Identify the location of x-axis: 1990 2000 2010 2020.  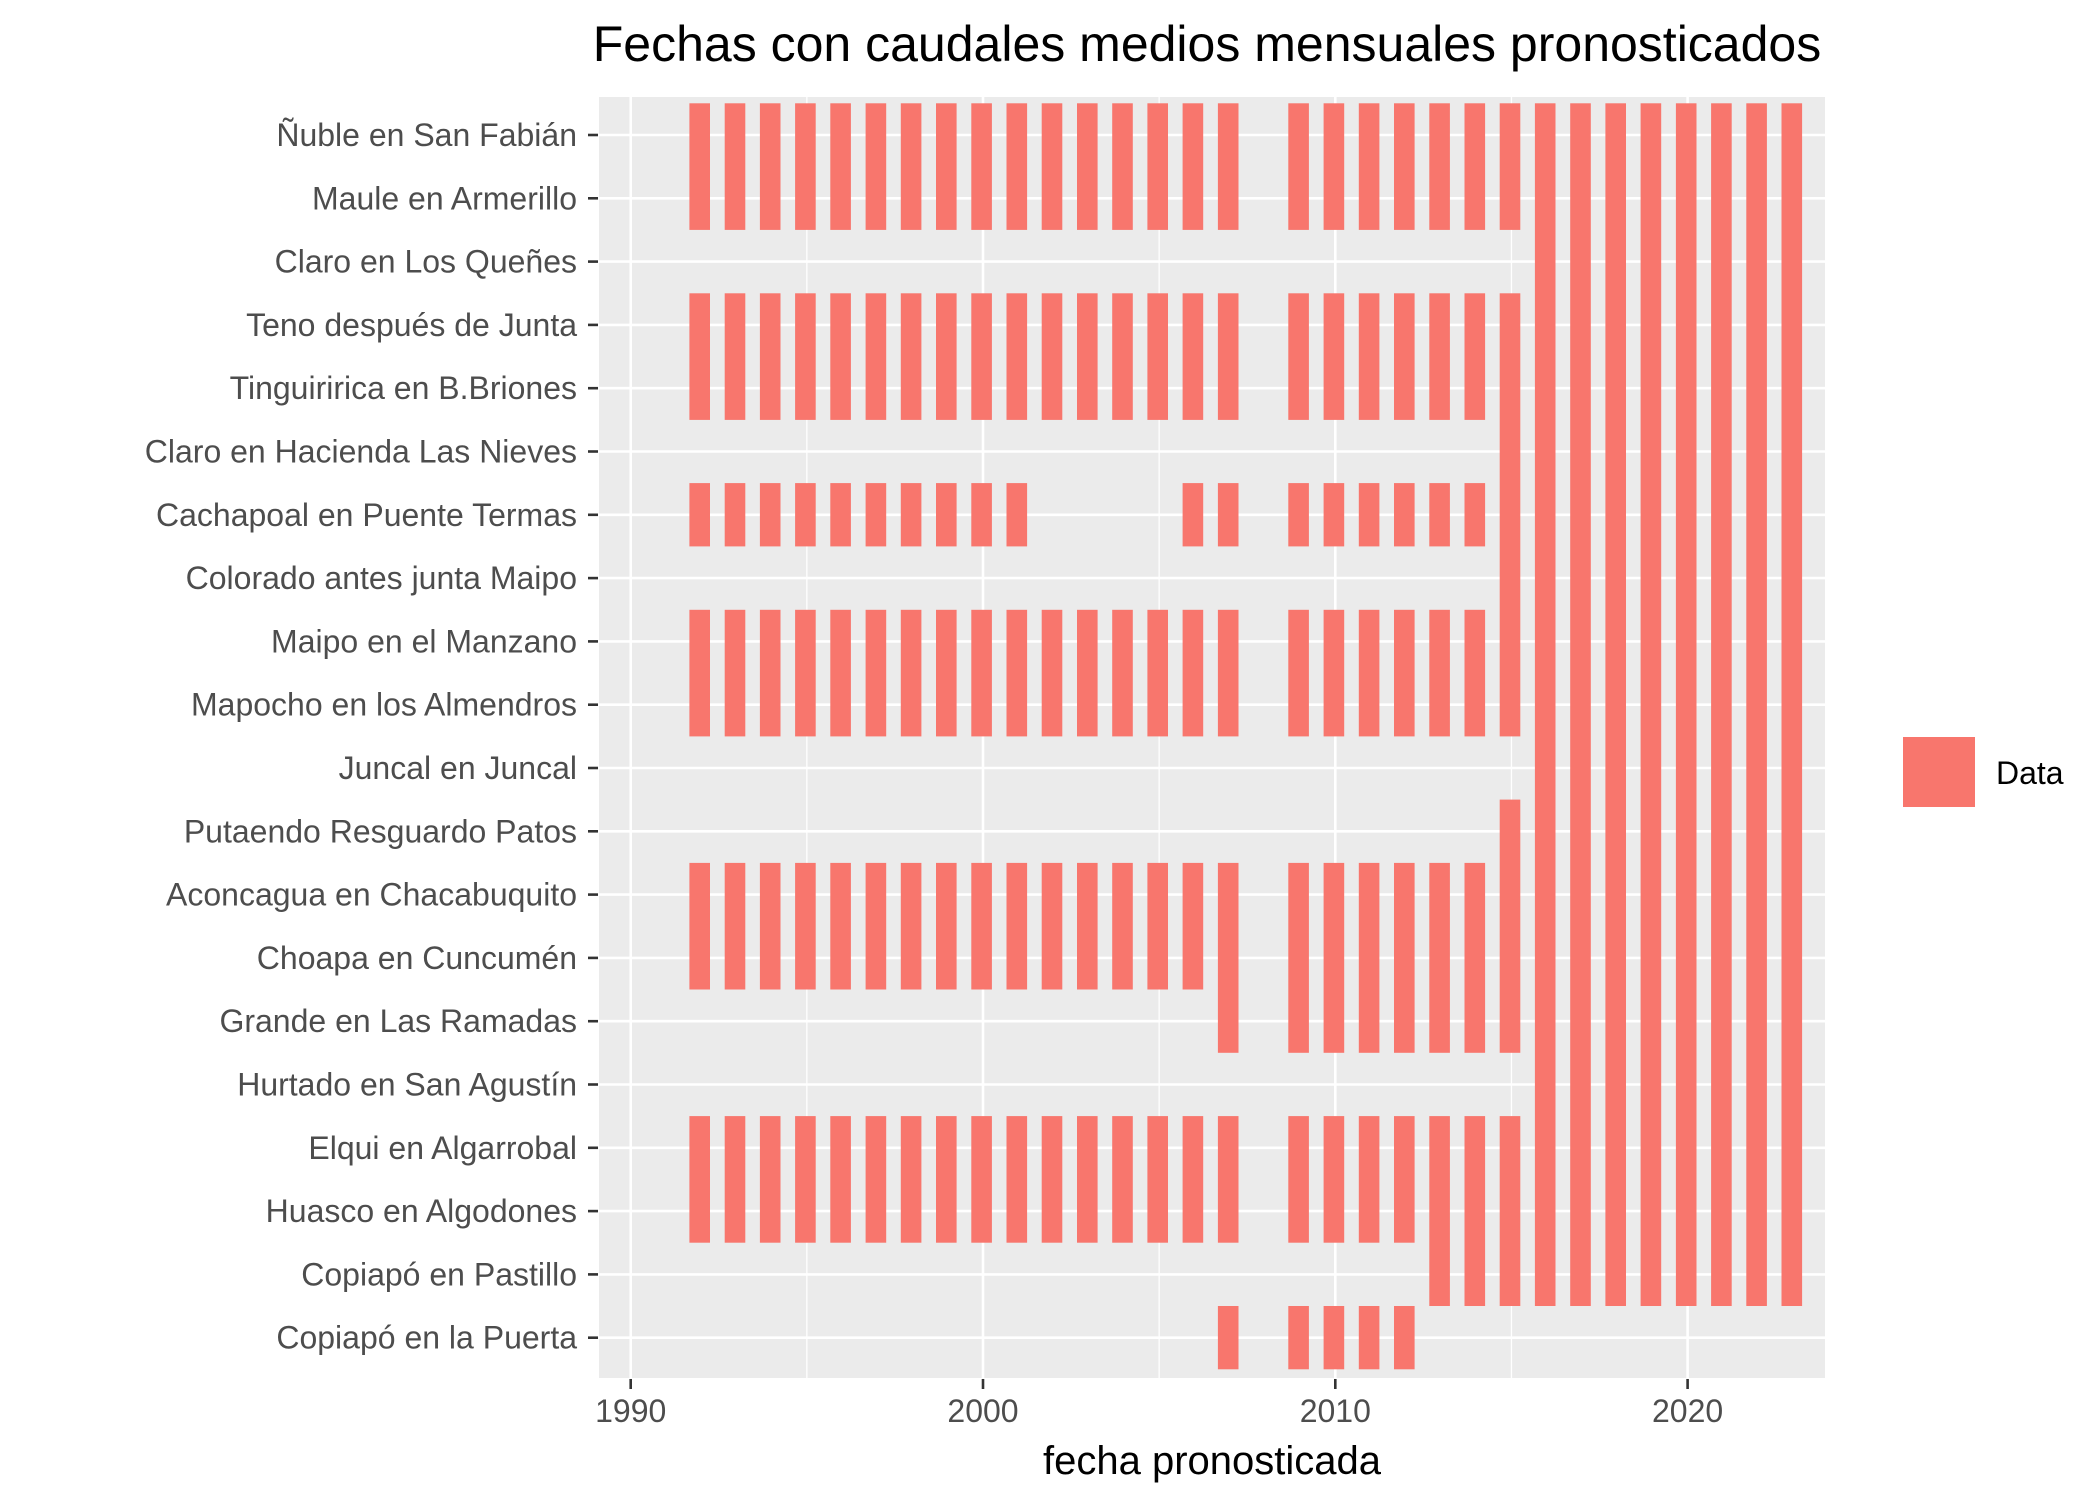
(1159, 1404).